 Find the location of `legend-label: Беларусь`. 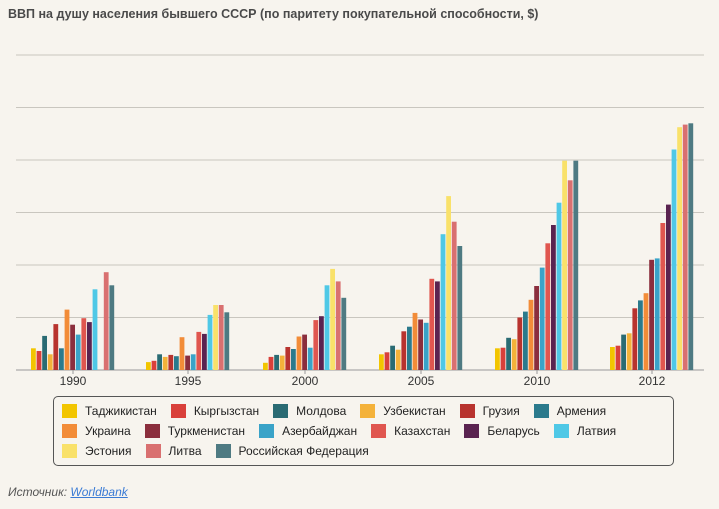

legend-label: Беларусь is located at coordinates (513, 431).